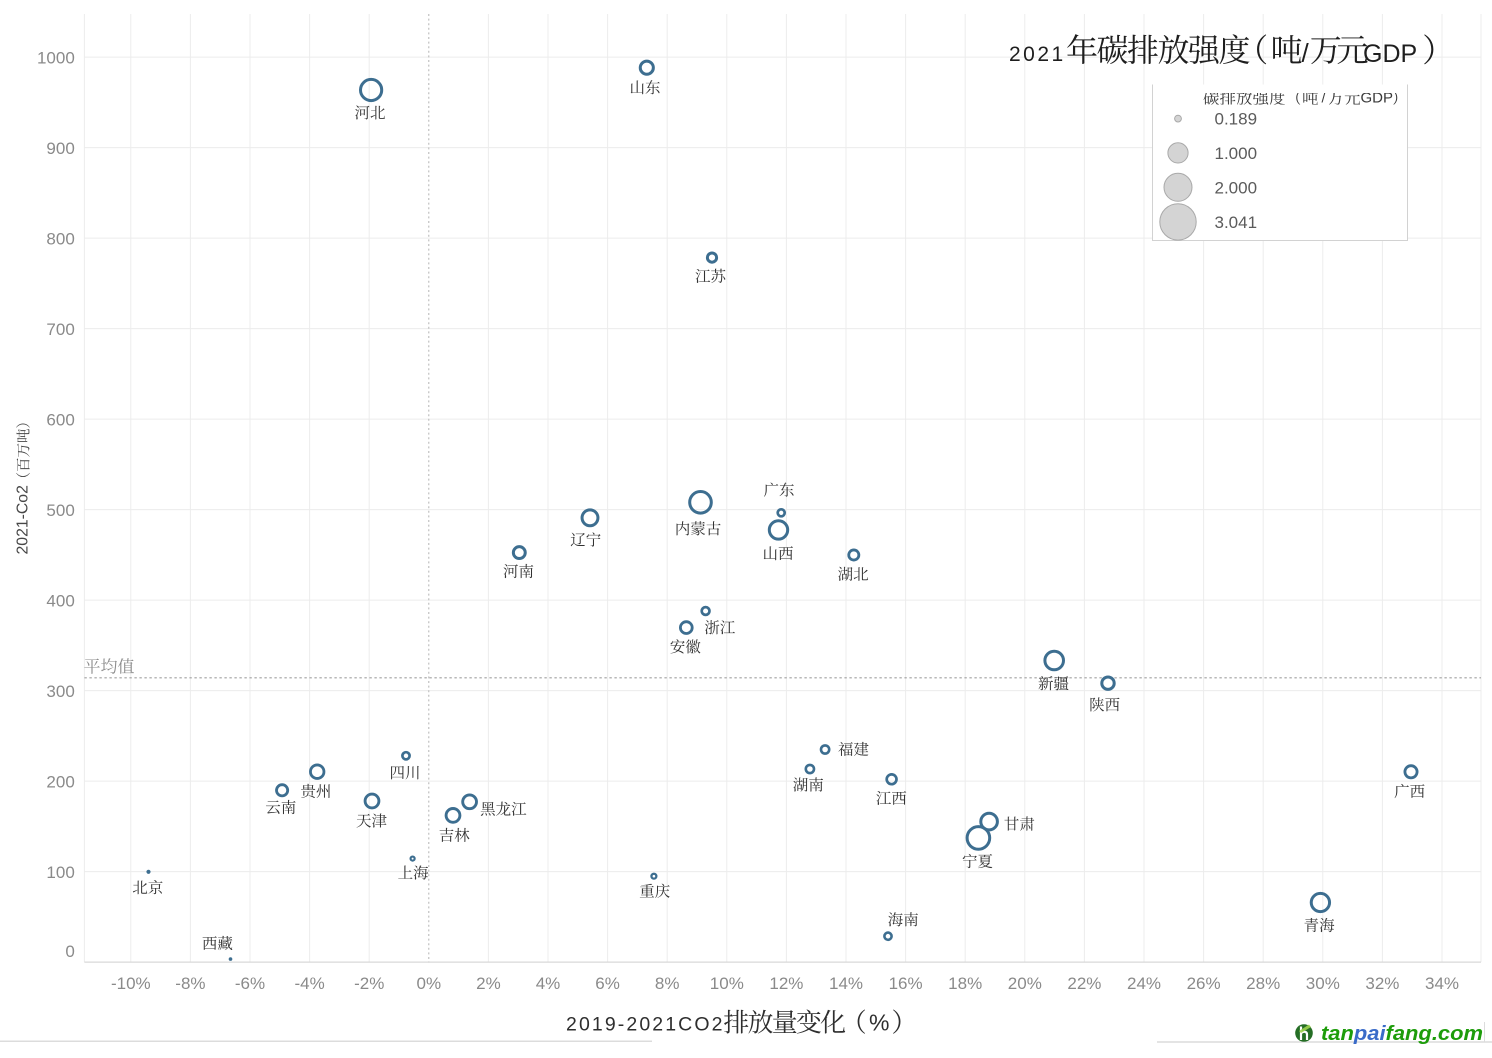  Describe the element at coordinates (1084, 983) in the screenshot. I see `svg-text: 22%` at that location.